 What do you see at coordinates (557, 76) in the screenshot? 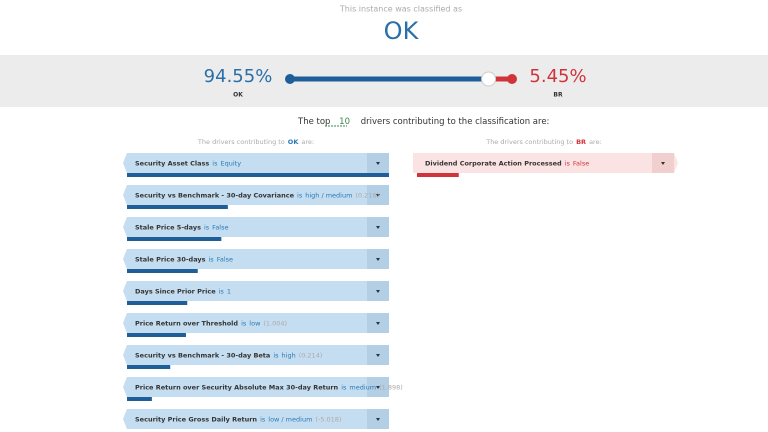
I see `right-percent: 5.45%` at bounding box center [557, 76].